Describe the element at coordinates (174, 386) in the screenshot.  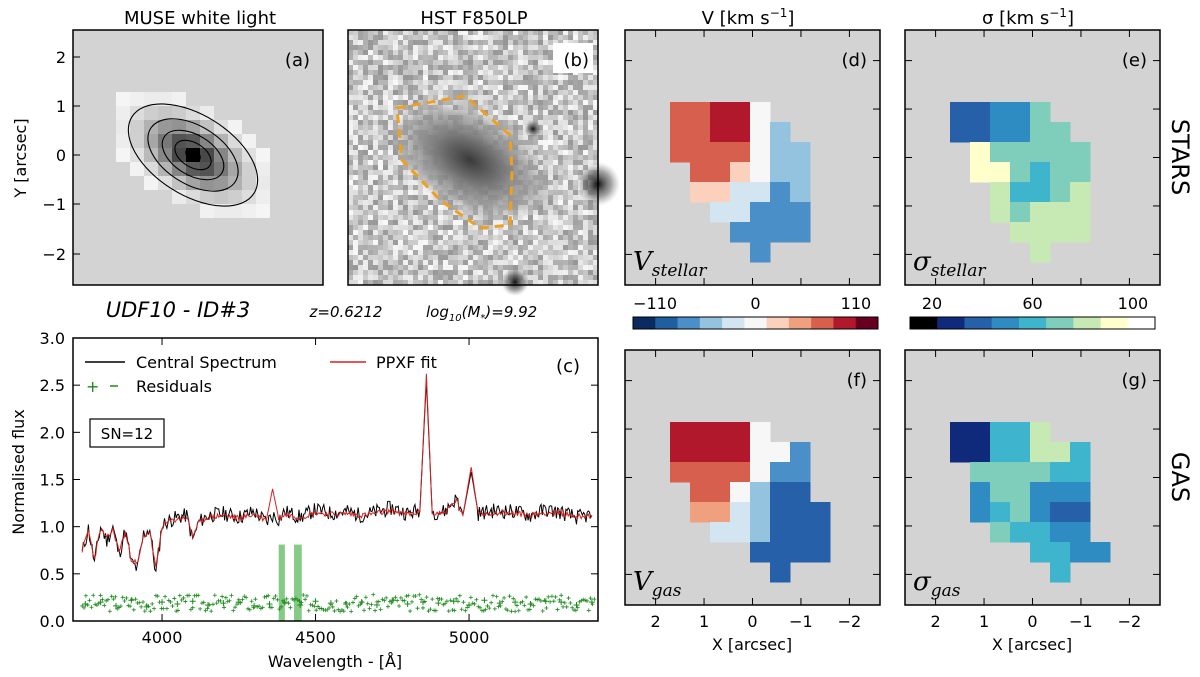
I see `legend-resid: Residuals` at that location.